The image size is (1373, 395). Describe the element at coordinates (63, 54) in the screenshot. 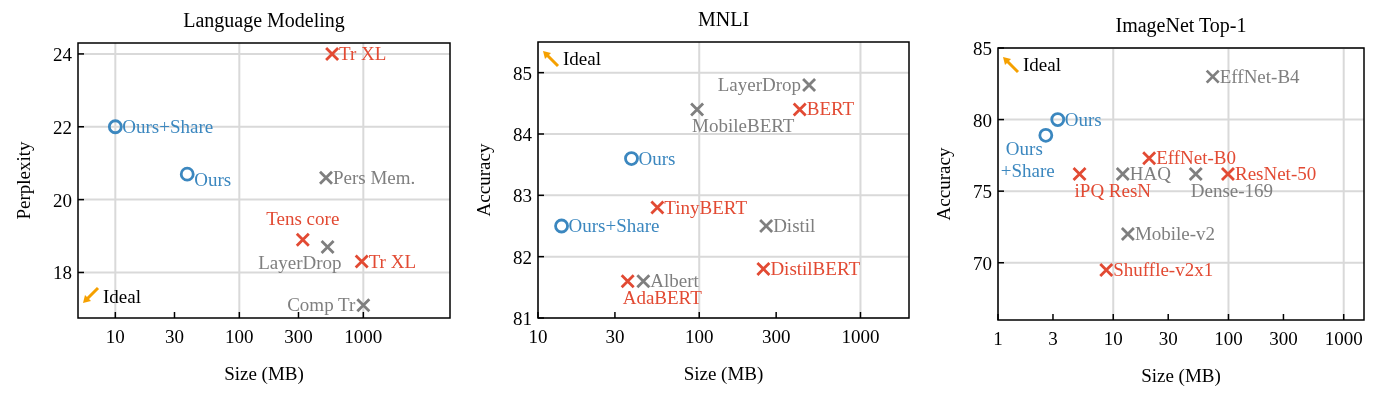

I see `y-tick-label: 24` at that location.